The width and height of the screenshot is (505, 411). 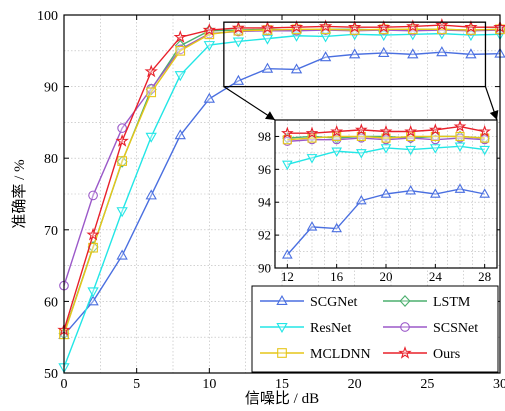 I want to click on y-tick-label: 70, so click(x=51, y=231).